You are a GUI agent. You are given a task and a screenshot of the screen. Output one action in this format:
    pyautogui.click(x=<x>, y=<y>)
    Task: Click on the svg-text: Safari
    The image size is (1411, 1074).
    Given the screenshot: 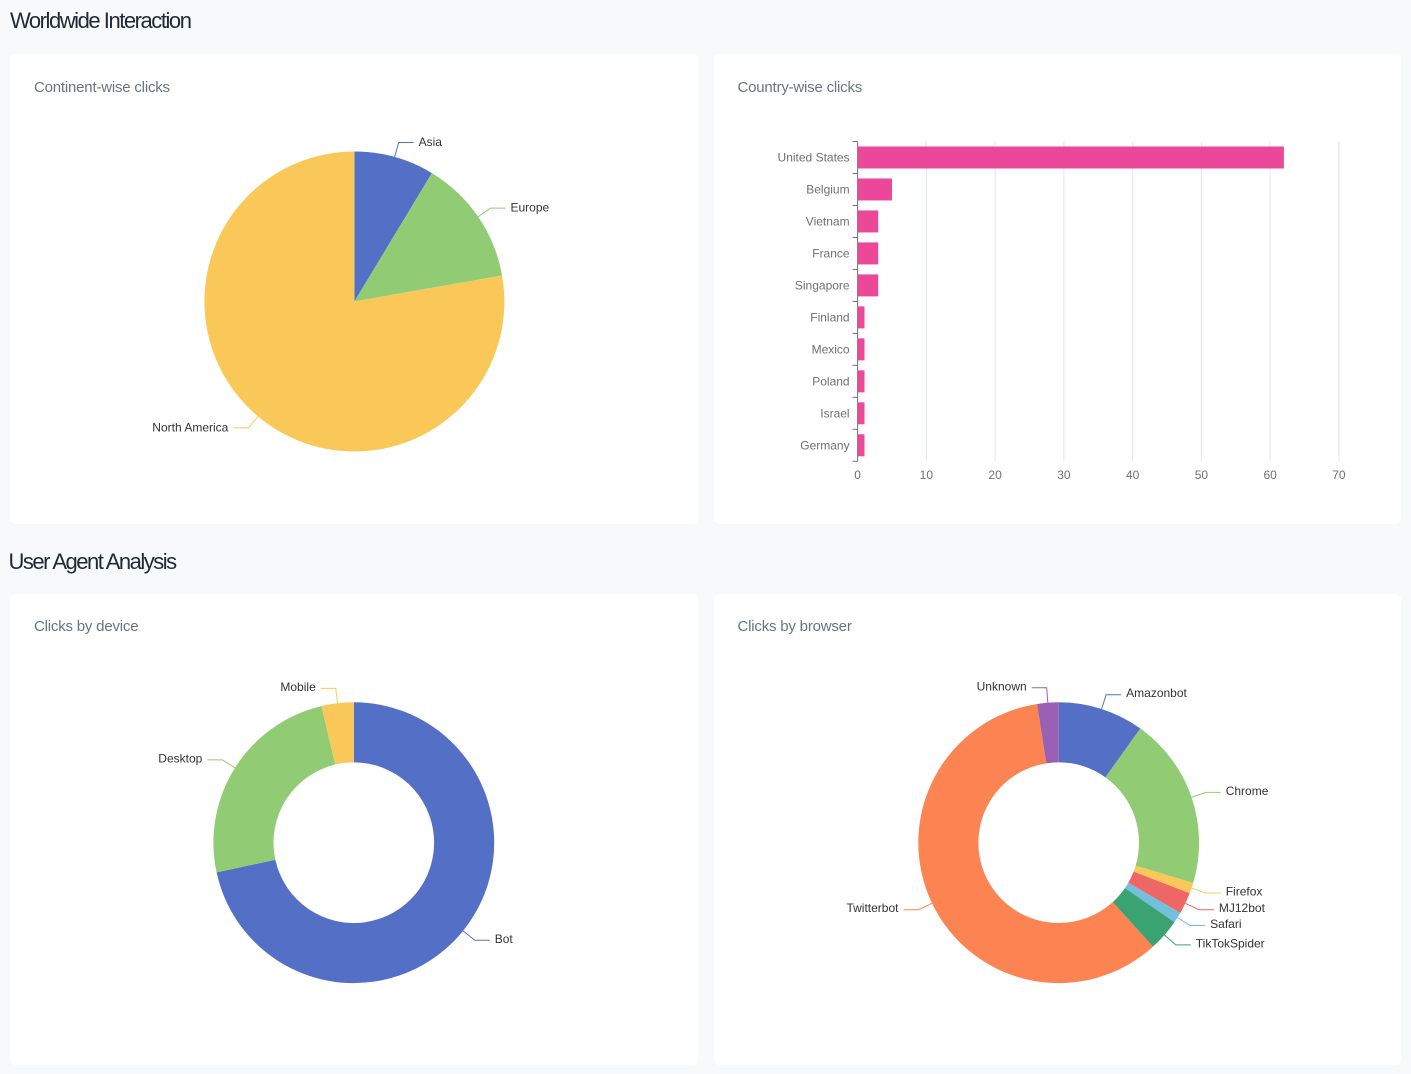 What is the action you would take?
    pyautogui.click(x=1225, y=924)
    